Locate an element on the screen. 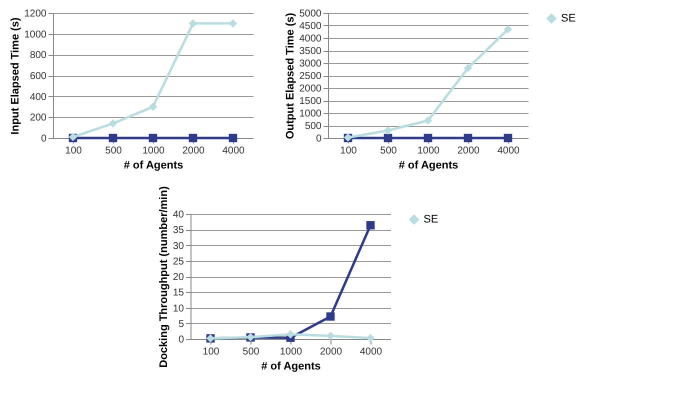 This screenshot has height=416, width=681. y-tick-label: 400 is located at coordinates (38, 97).